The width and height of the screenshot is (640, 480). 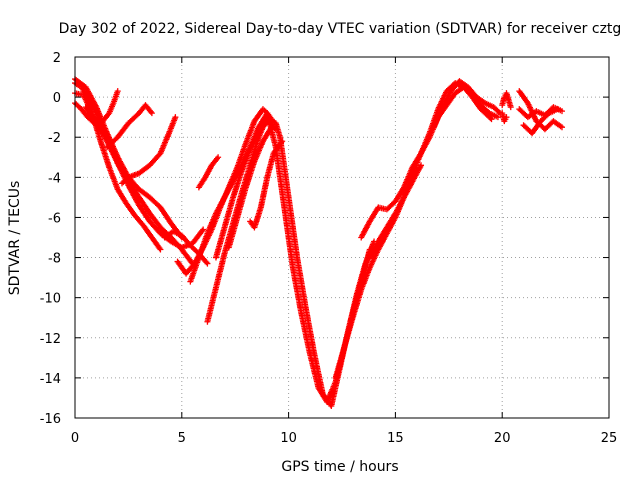 I want to click on y-tick-label: -12, so click(x=50, y=339).